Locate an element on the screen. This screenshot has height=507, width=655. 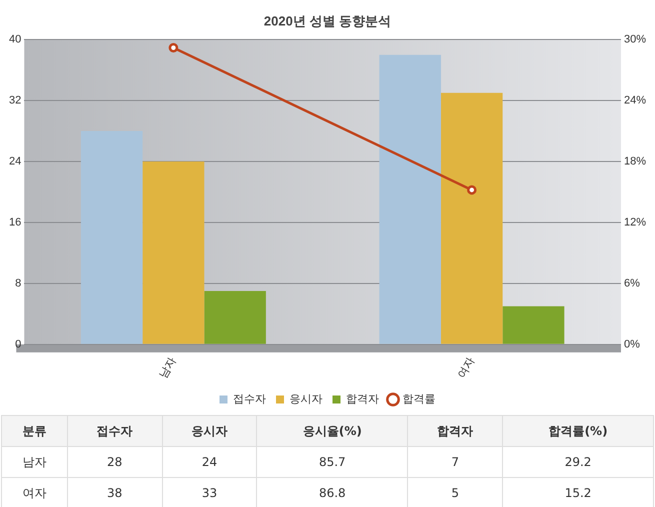
text: 38 is located at coordinates (114, 492).